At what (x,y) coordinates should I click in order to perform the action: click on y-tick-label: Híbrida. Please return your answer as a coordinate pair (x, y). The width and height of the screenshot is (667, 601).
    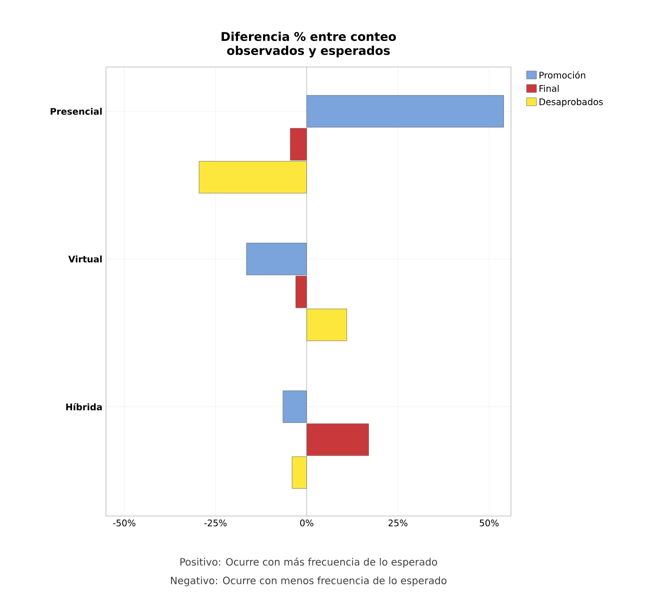
    Looking at the image, I should click on (84, 406).